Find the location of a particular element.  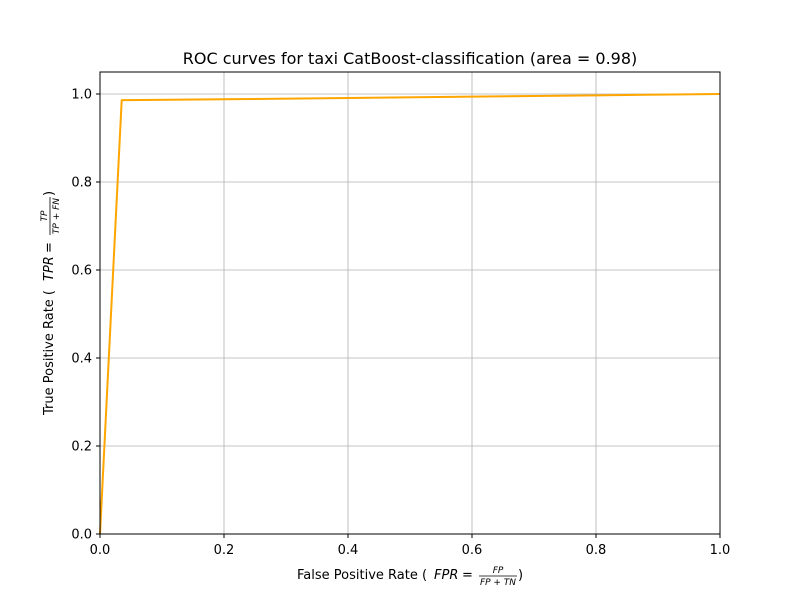

x-tick-label: 1.0 is located at coordinates (720, 550).